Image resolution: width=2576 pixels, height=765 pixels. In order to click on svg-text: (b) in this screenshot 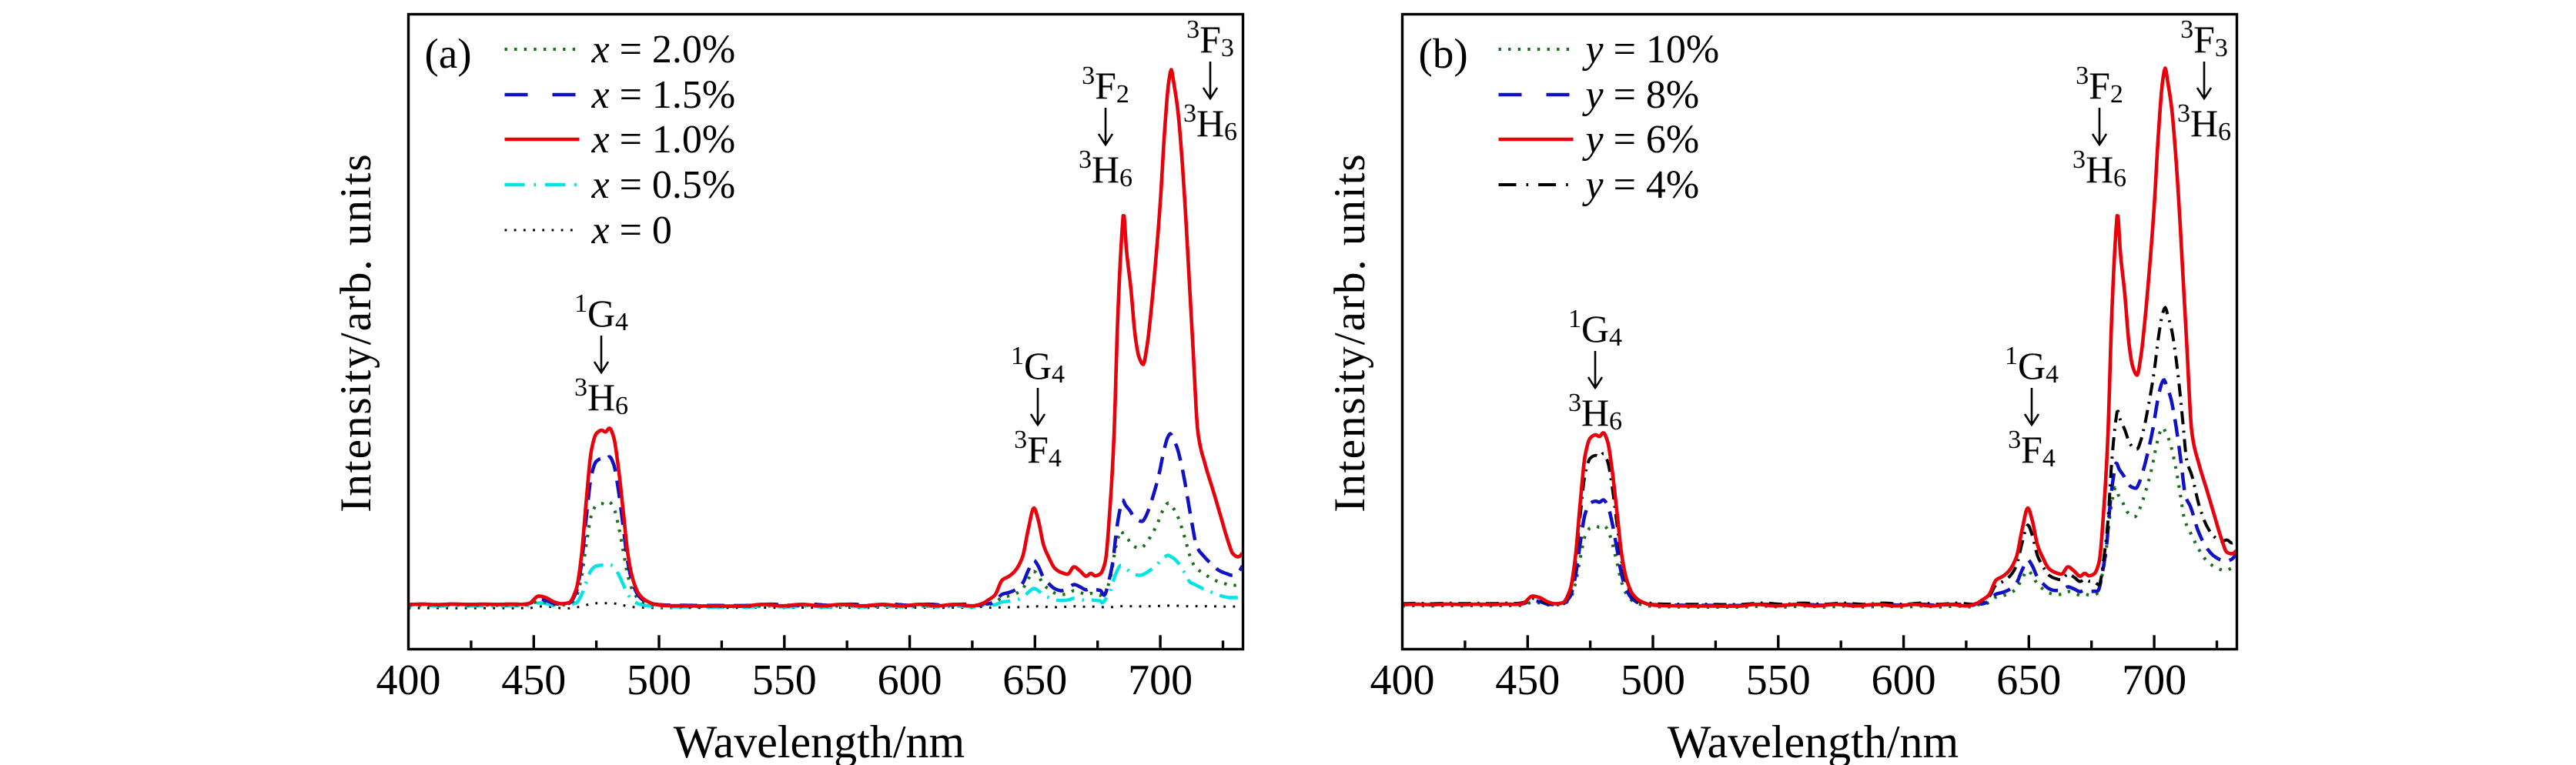, I will do `click(1444, 53)`.